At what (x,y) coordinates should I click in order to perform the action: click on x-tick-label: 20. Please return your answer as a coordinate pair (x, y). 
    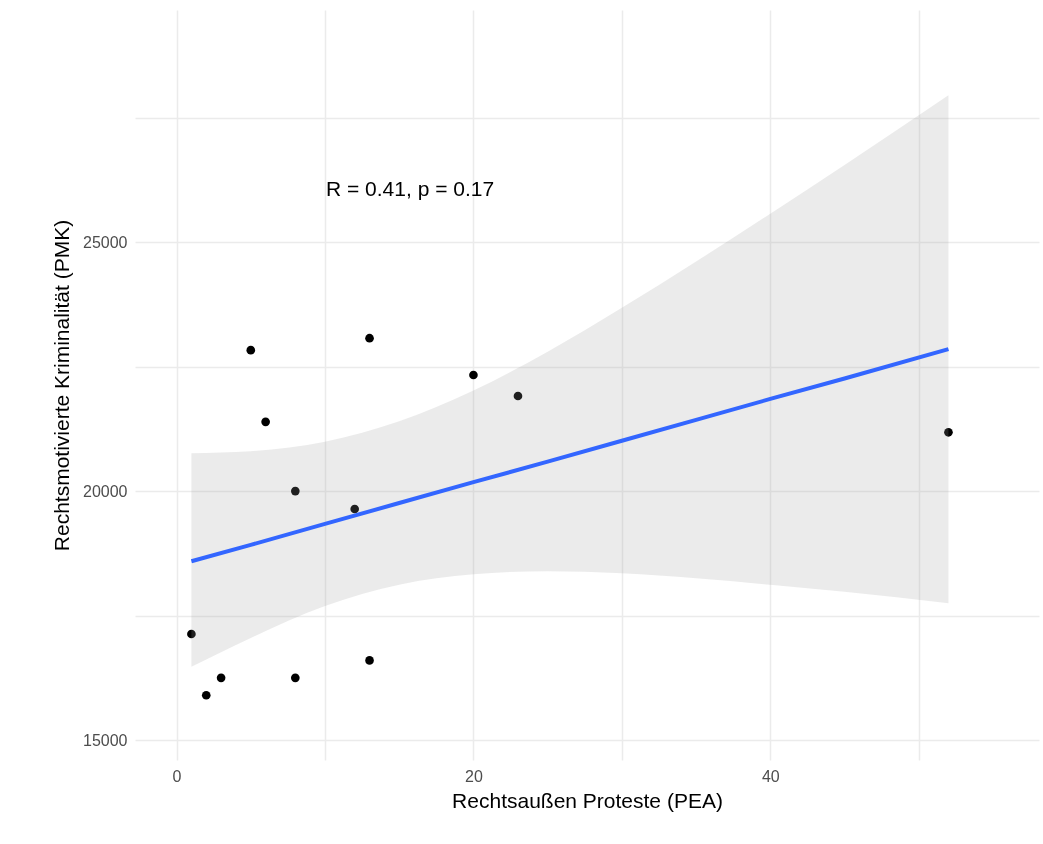
    Looking at the image, I should click on (474, 776).